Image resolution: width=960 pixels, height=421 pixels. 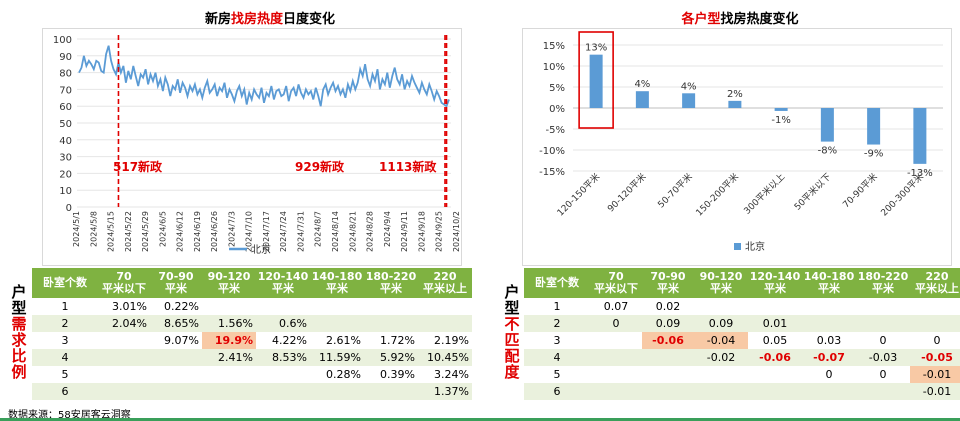 What do you see at coordinates (408, 166) in the screenshot?
I see `policy-label: 1113新政` at bounding box center [408, 166].